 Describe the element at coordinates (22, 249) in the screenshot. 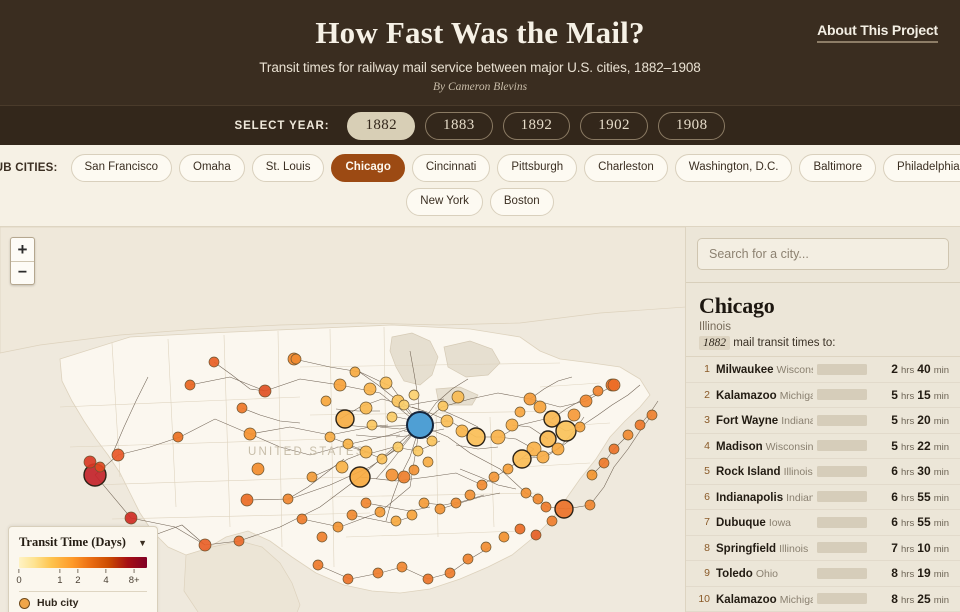

I see `zoom-in-button: +` at that location.